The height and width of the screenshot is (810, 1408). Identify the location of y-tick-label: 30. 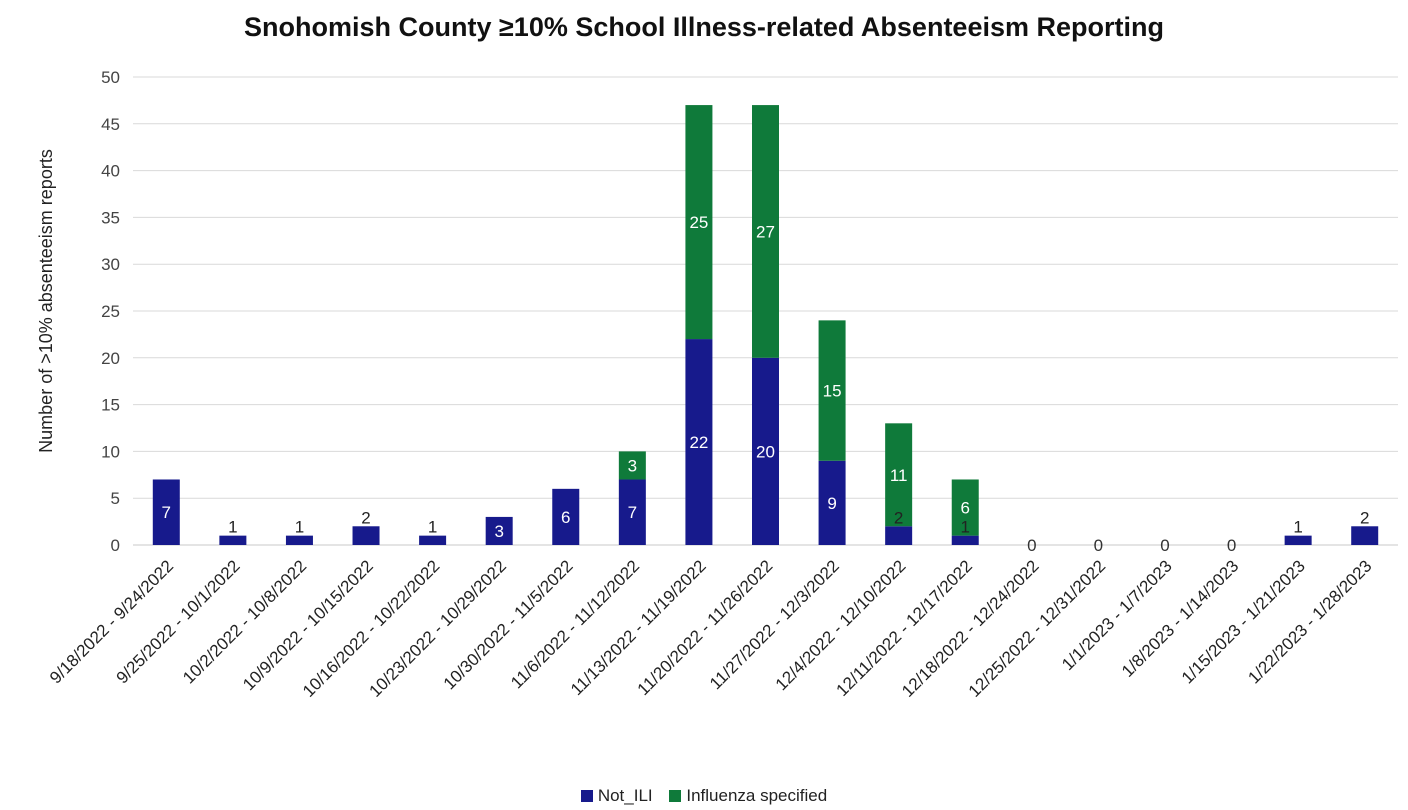
(110, 264).